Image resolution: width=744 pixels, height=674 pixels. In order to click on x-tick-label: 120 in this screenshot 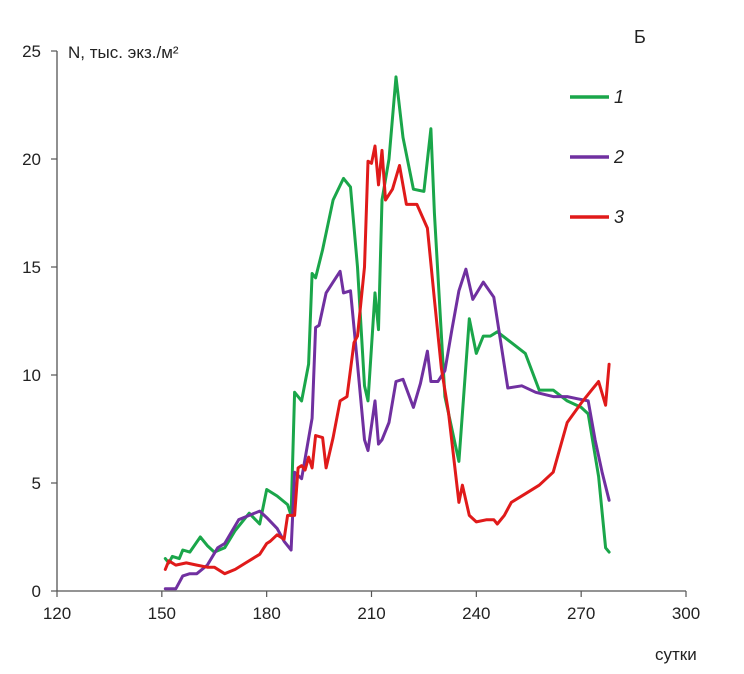, I will do `click(57, 613)`.